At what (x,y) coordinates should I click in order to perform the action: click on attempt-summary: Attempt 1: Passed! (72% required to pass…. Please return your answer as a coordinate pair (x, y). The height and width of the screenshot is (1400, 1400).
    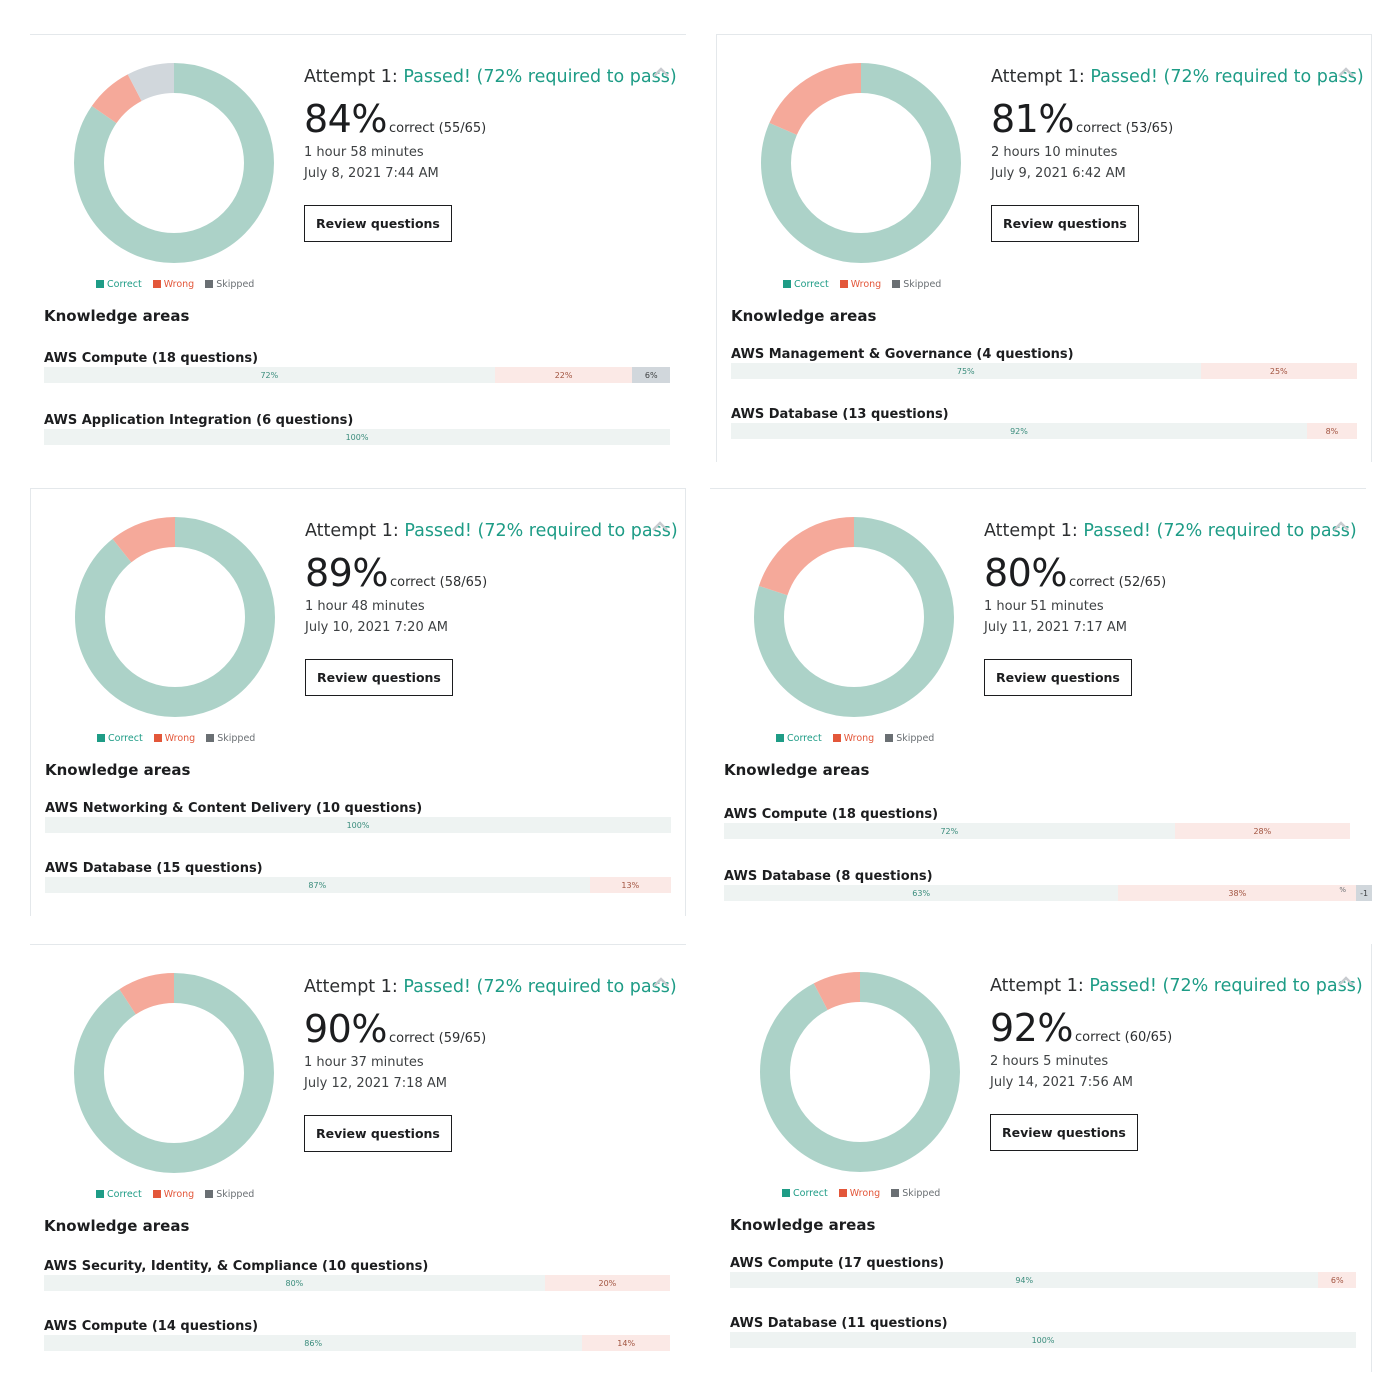
    Looking at the image, I should click on (1177, 154).